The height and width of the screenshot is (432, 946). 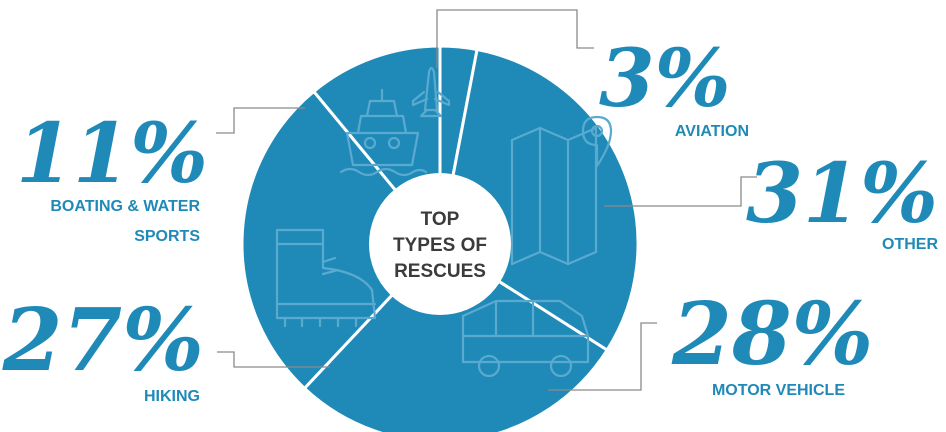 What do you see at coordinates (260, 120) in the screenshot?
I see `leader-boating` at bounding box center [260, 120].